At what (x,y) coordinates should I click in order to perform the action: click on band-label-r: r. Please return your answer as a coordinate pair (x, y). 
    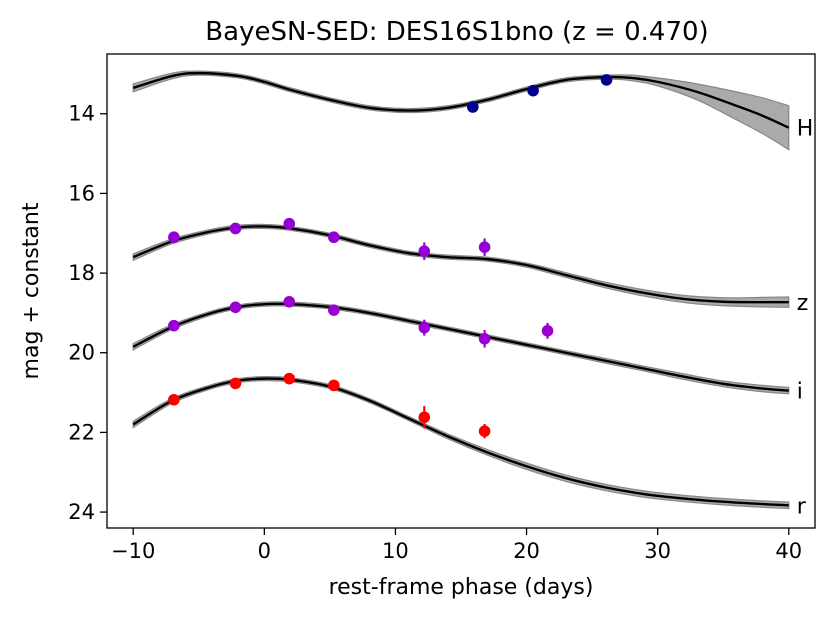
    Looking at the image, I should click on (802, 506).